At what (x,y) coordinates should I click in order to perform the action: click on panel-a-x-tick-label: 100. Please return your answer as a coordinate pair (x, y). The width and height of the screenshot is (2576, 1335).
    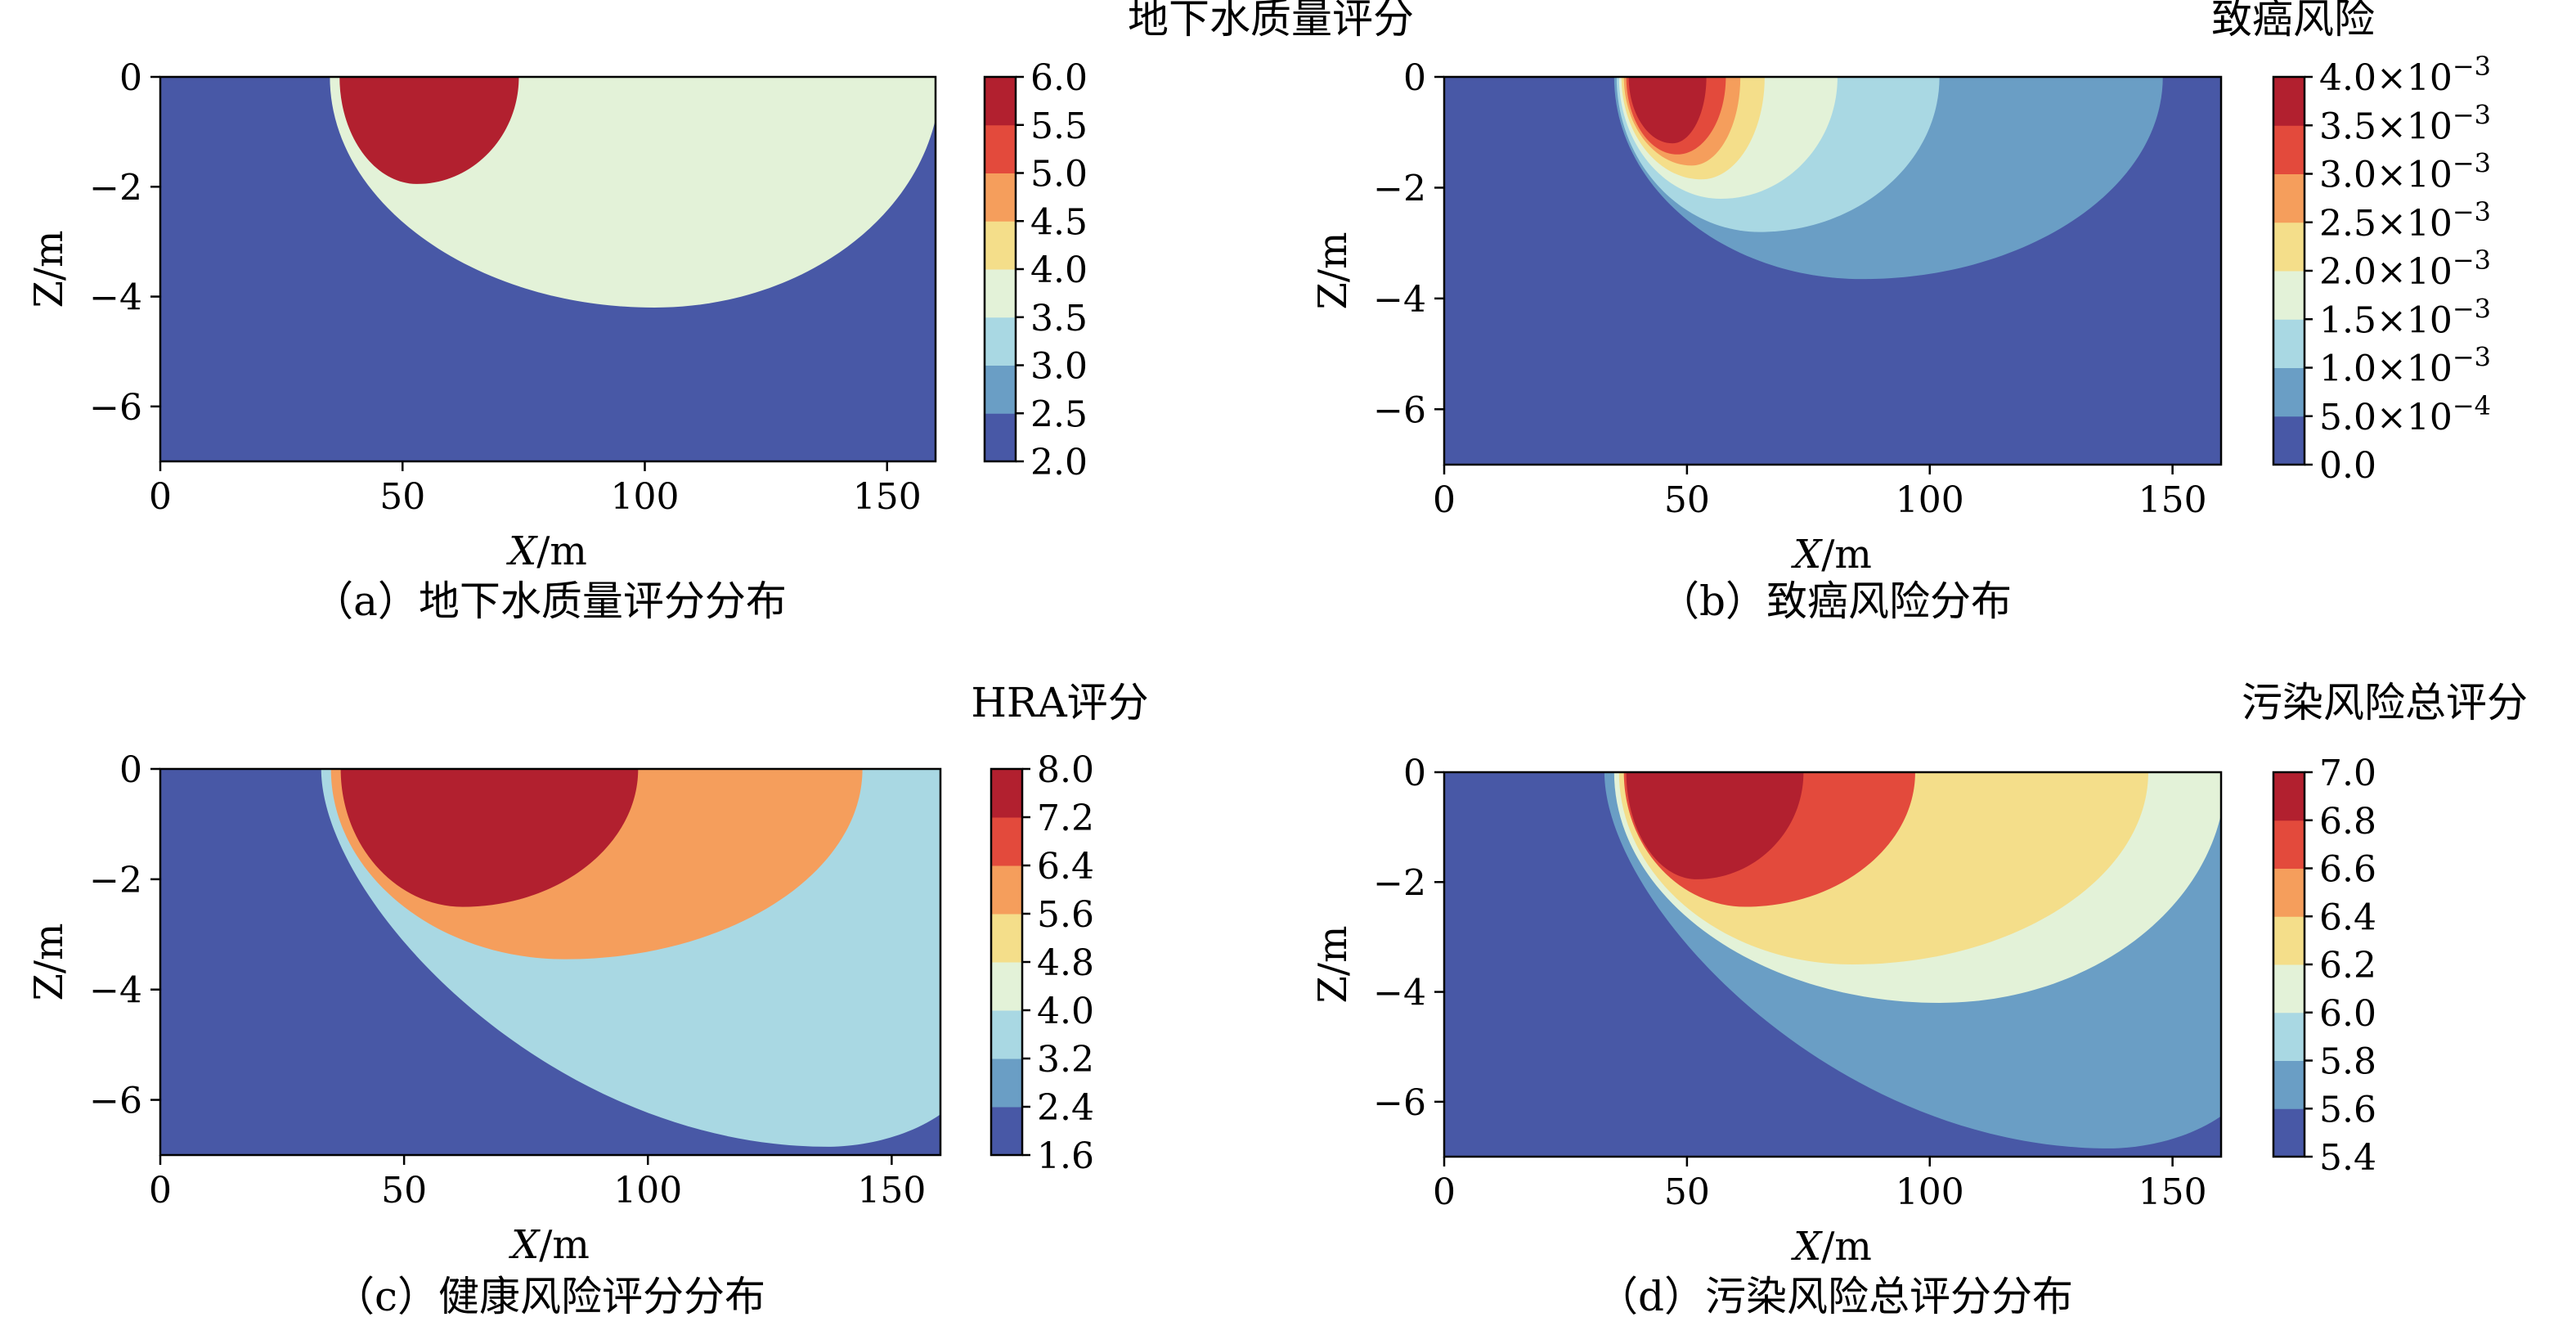
    Looking at the image, I should click on (645, 497).